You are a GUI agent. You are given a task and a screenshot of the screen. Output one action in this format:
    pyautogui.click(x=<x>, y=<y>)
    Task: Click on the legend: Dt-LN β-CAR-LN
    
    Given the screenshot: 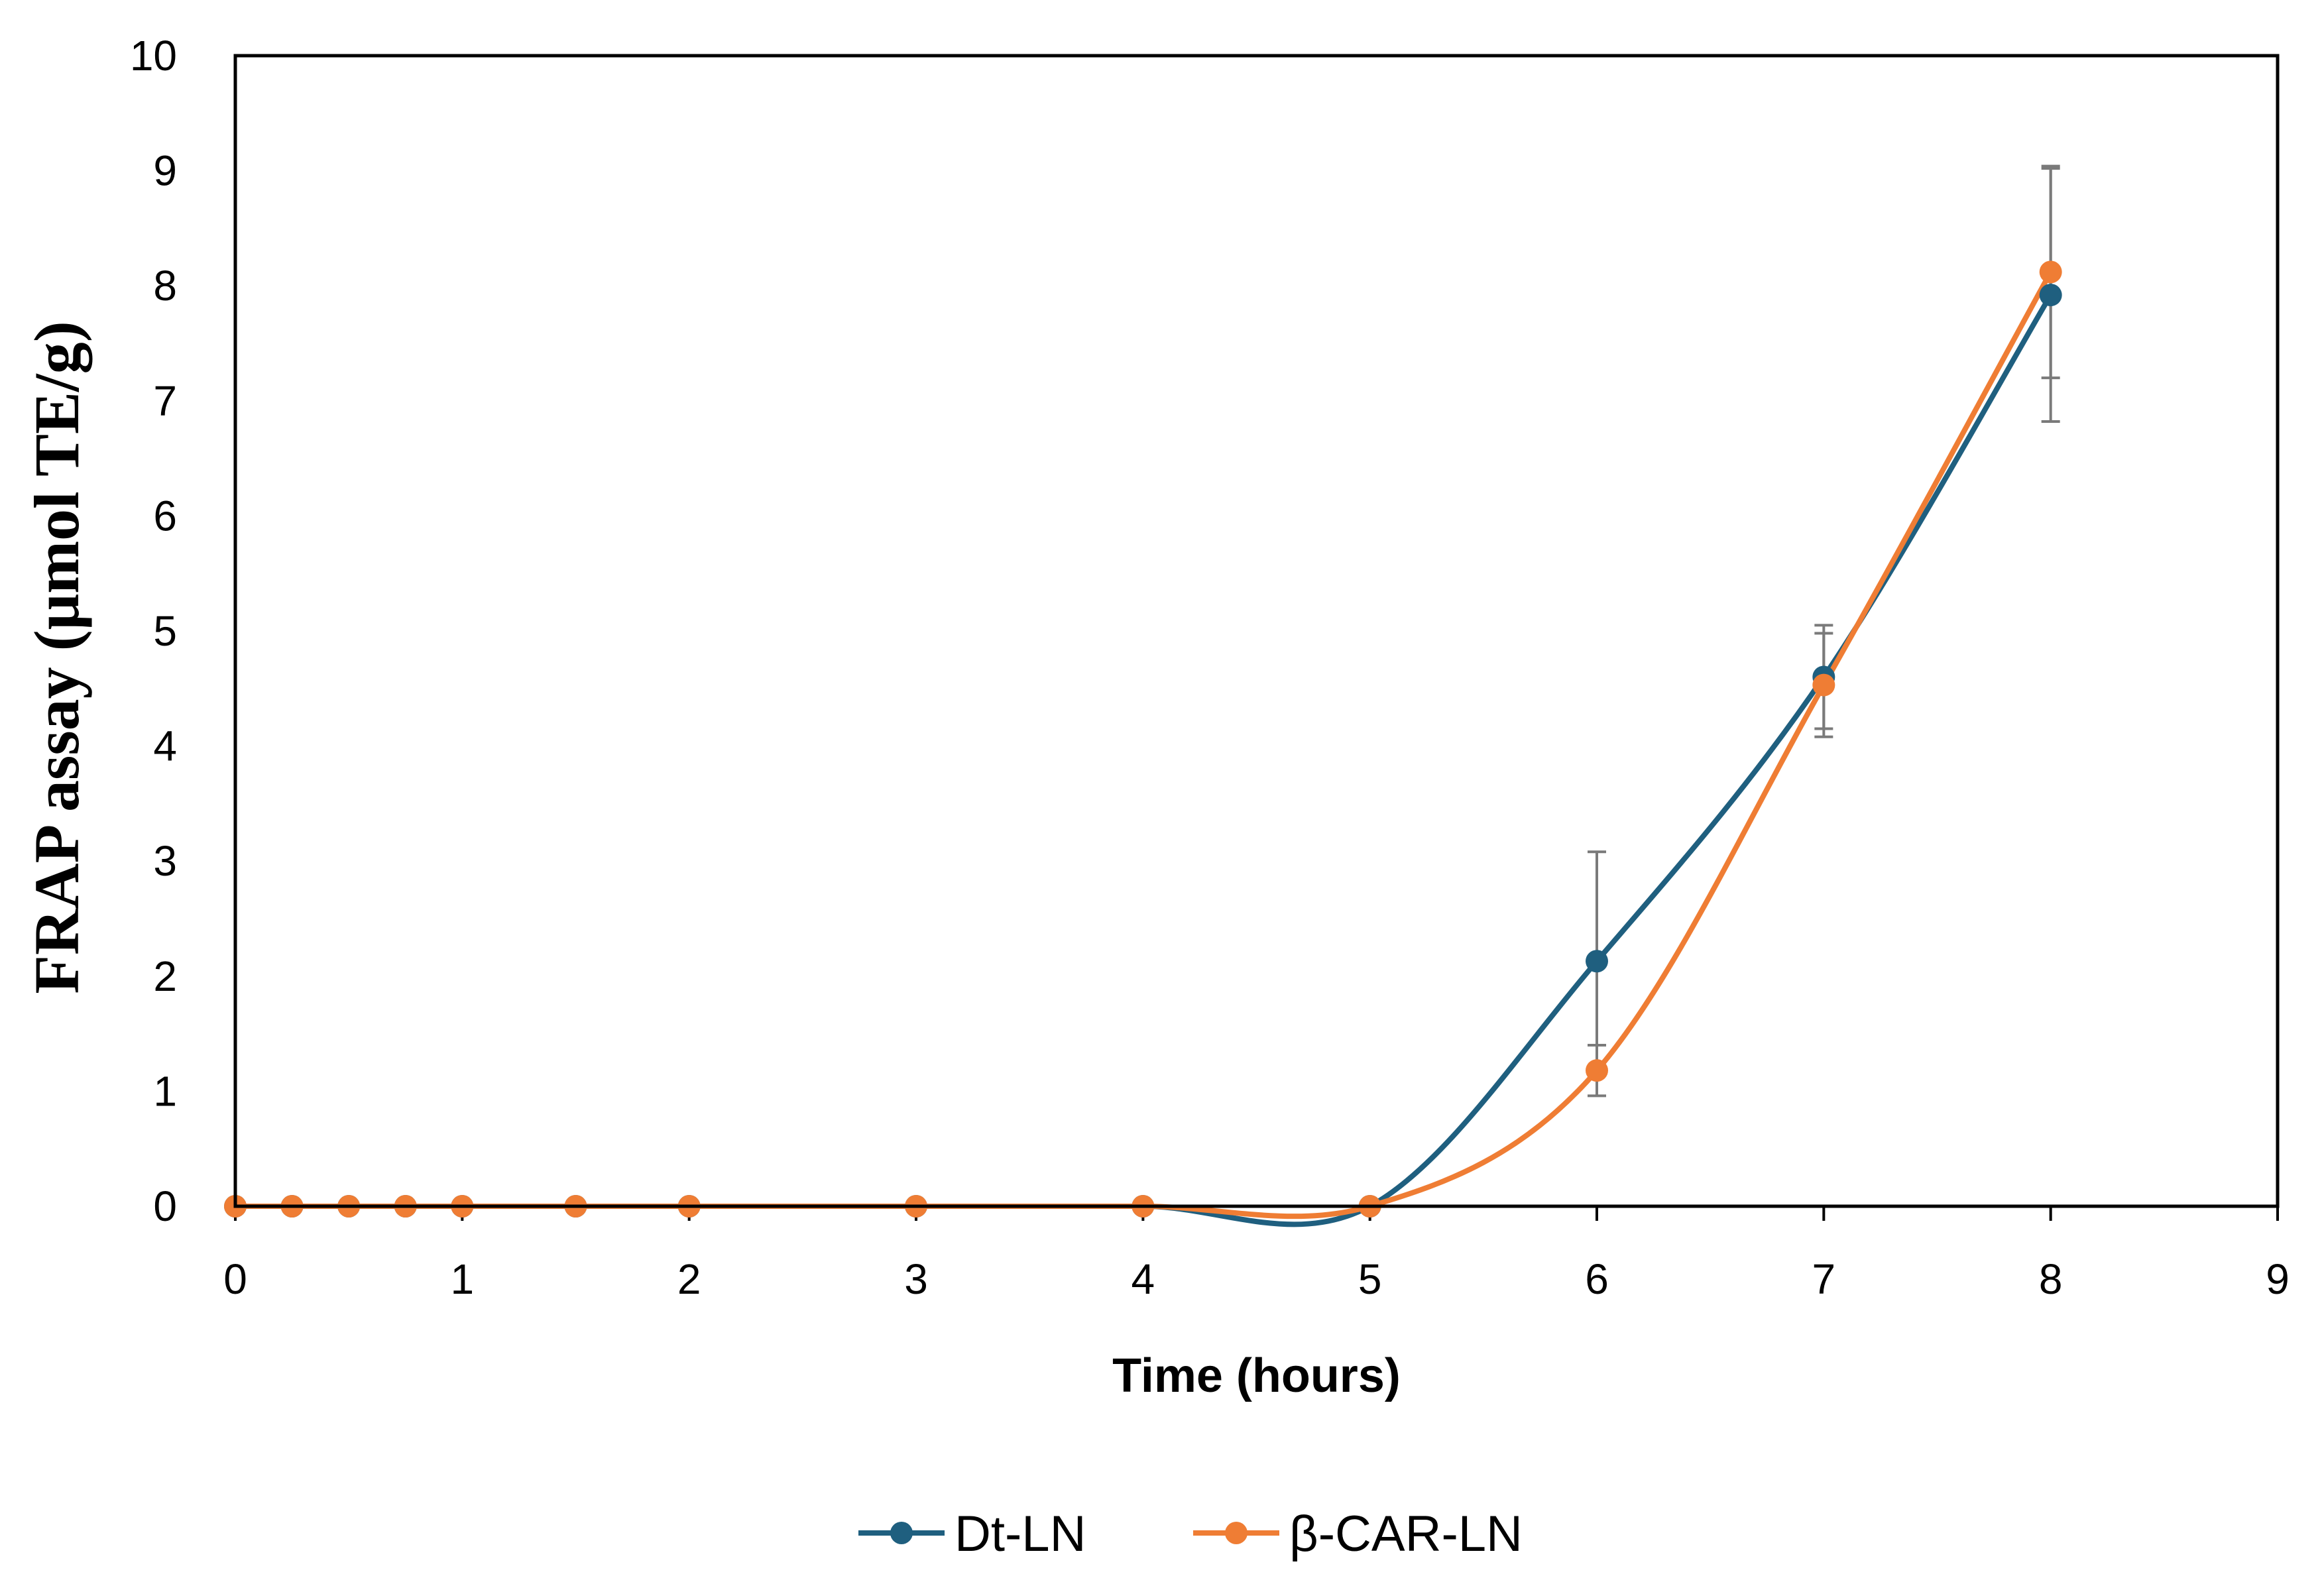 What is the action you would take?
    pyautogui.click(x=1190, y=1534)
    